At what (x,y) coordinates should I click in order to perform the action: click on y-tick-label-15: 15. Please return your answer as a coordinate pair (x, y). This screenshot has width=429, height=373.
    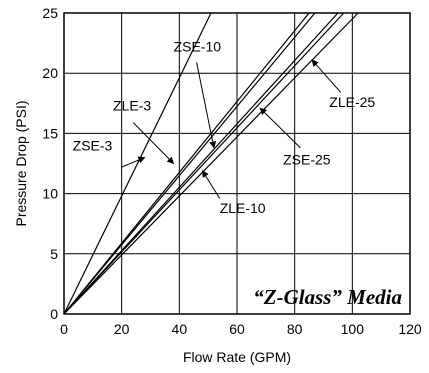
    Looking at the image, I should click on (50, 133).